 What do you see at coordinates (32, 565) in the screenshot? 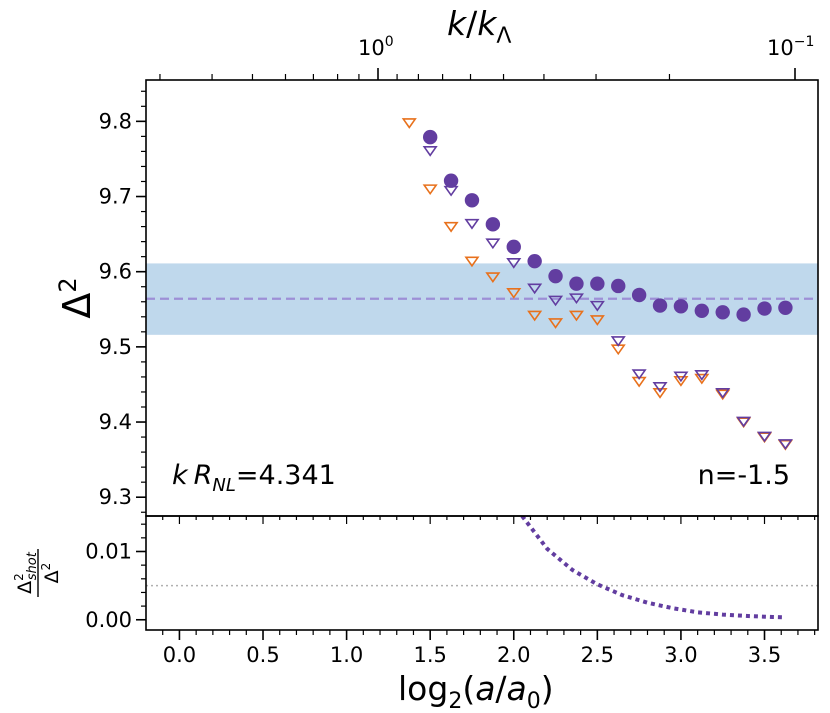
I see `num-subscript: shot` at bounding box center [32, 565].